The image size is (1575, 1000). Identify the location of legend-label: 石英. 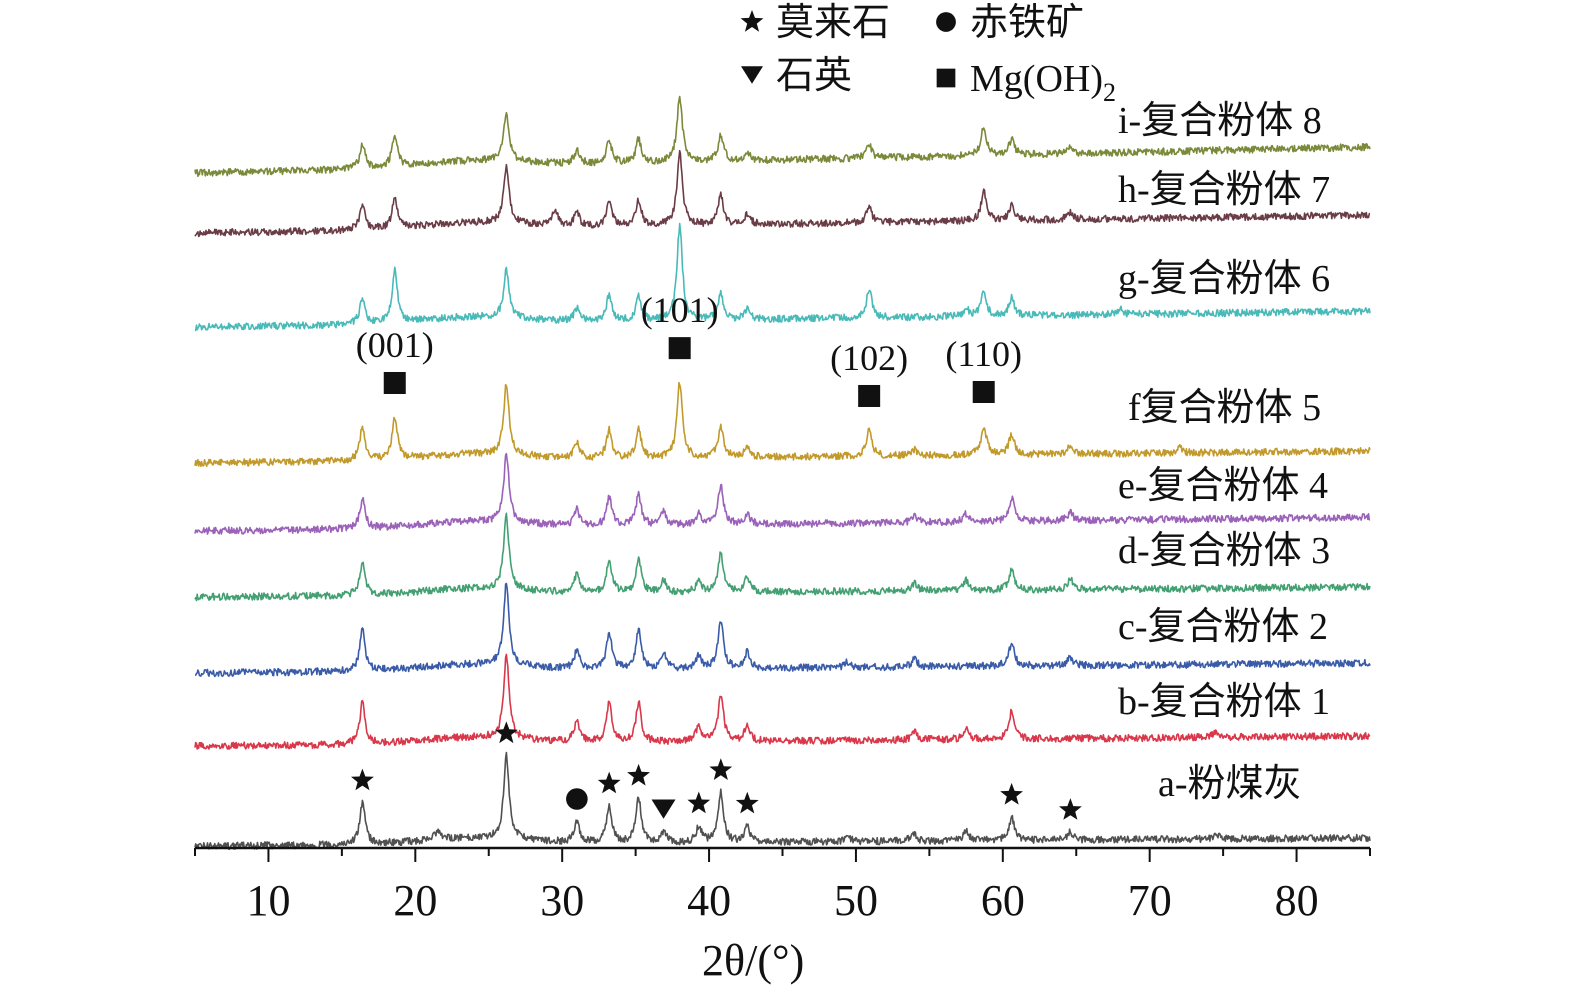
(814, 76).